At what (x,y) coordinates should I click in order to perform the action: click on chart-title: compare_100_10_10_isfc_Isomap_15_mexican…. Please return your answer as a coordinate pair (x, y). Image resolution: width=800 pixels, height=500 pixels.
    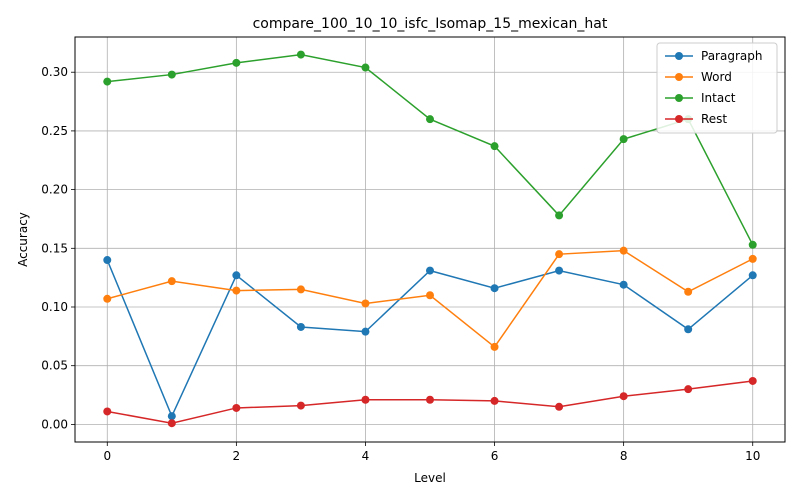
    Looking at the image, I should click on (430, 24).